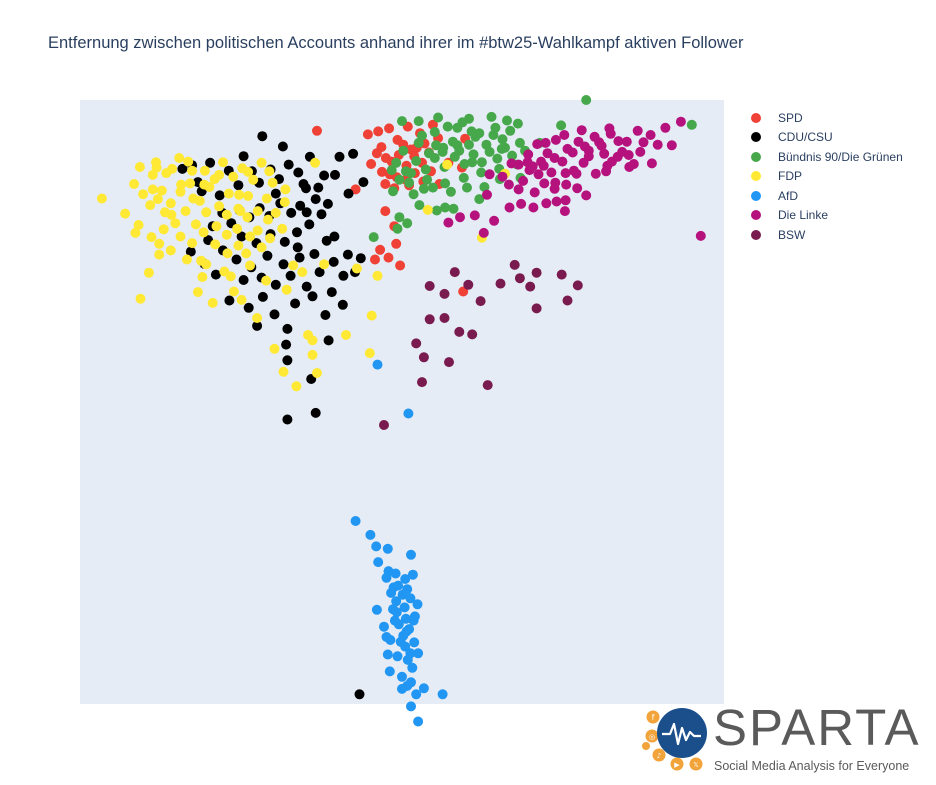 Image resolution: width=936 pixels, height=785 pixels. Describe the element at coordinates (826, 118) in the screenshot. I see `legend-item: SPD` at that location.